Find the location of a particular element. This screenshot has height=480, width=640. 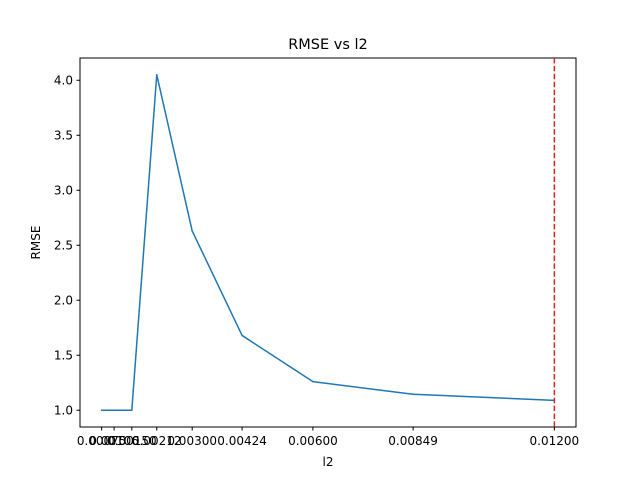

x-tick-label: 0.00212 is located at coordinates (157, 441).